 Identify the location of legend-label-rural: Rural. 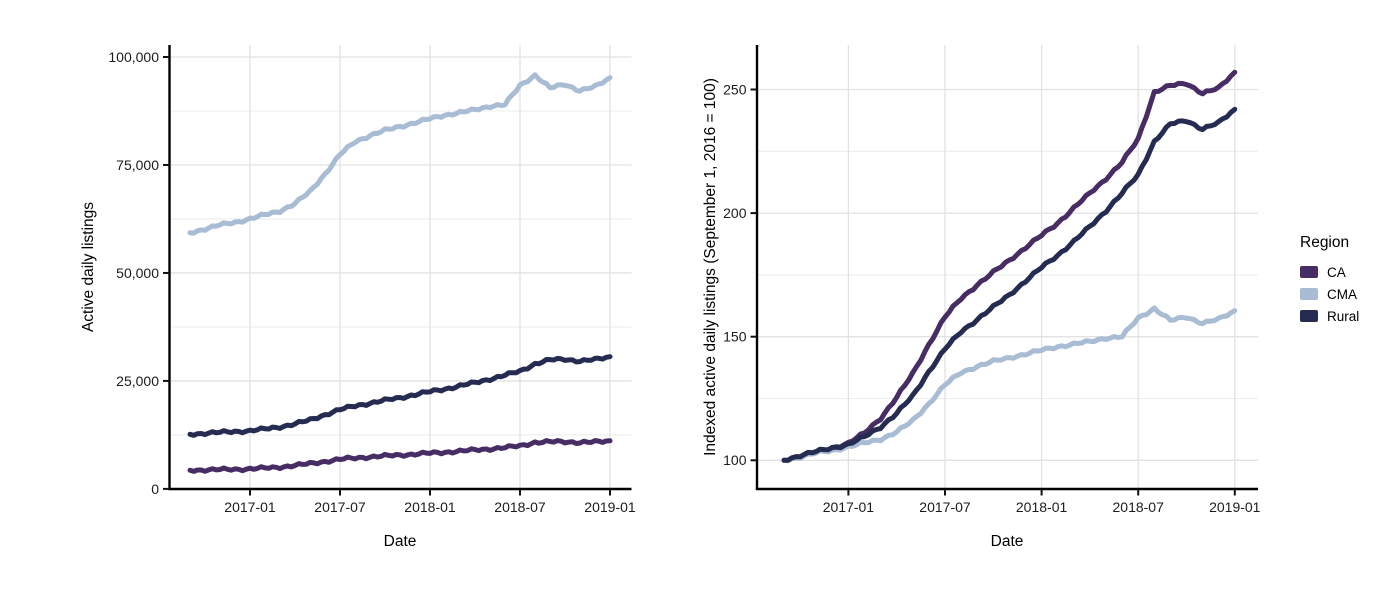
(1343, 316).